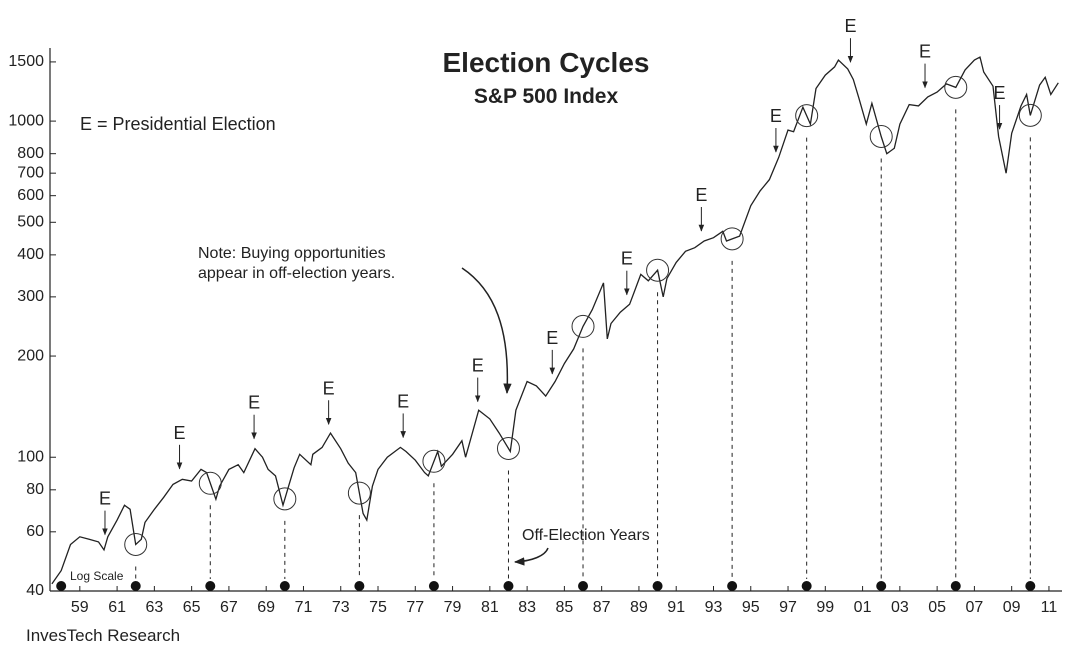 Image resolution: width=1071 pixels, height=645 pixels. Describe the element at coordinates (80, 607) in the screenshot. I see `x-tick-label: 59` at that location.